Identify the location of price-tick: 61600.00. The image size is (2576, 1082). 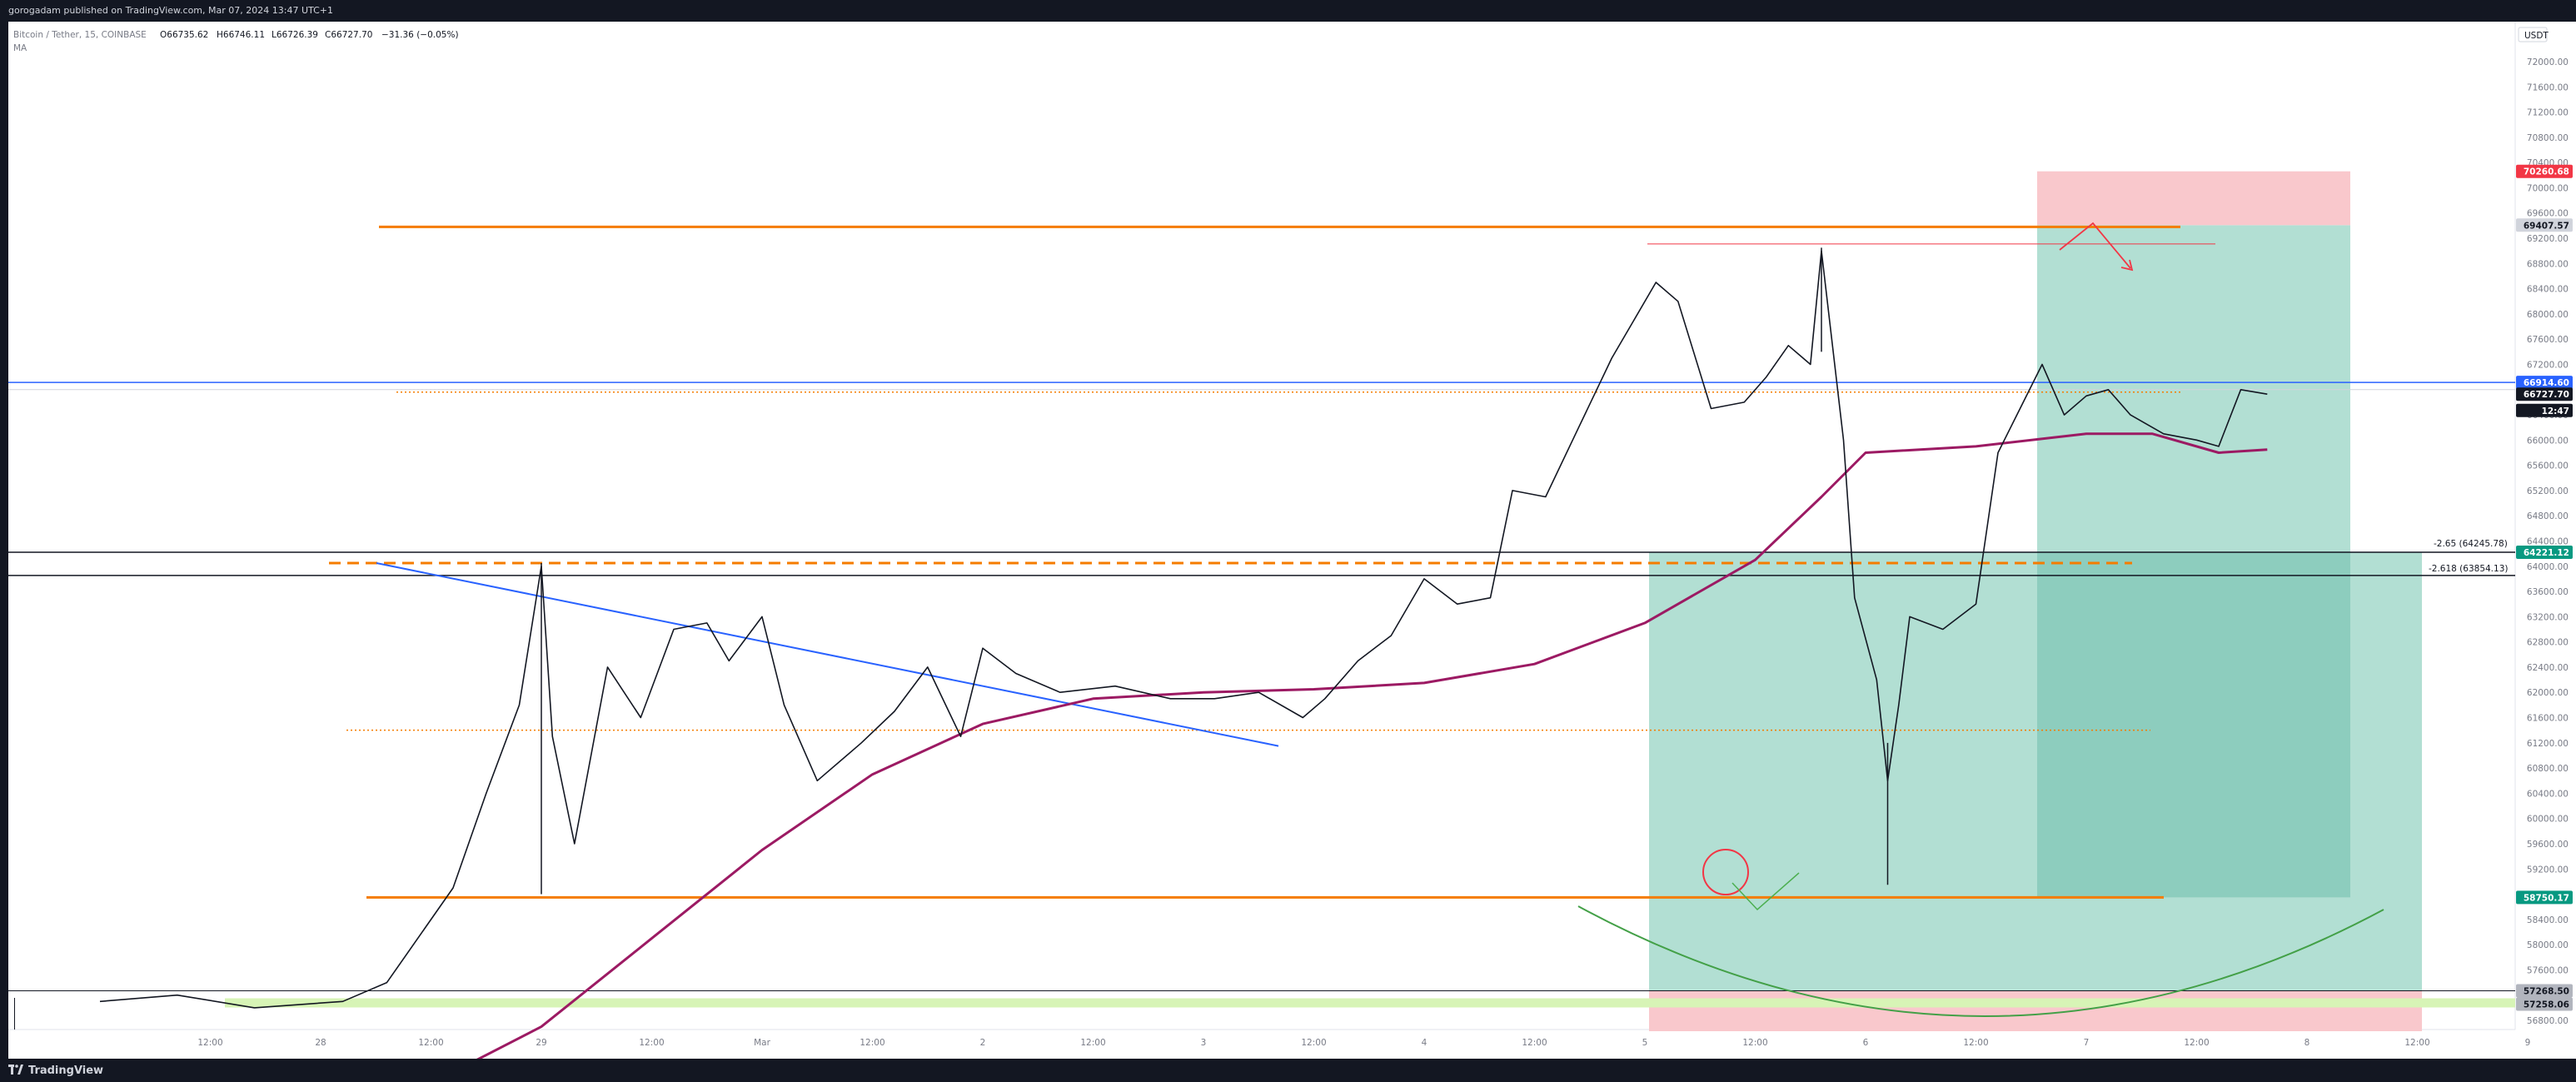
(2548, 719).